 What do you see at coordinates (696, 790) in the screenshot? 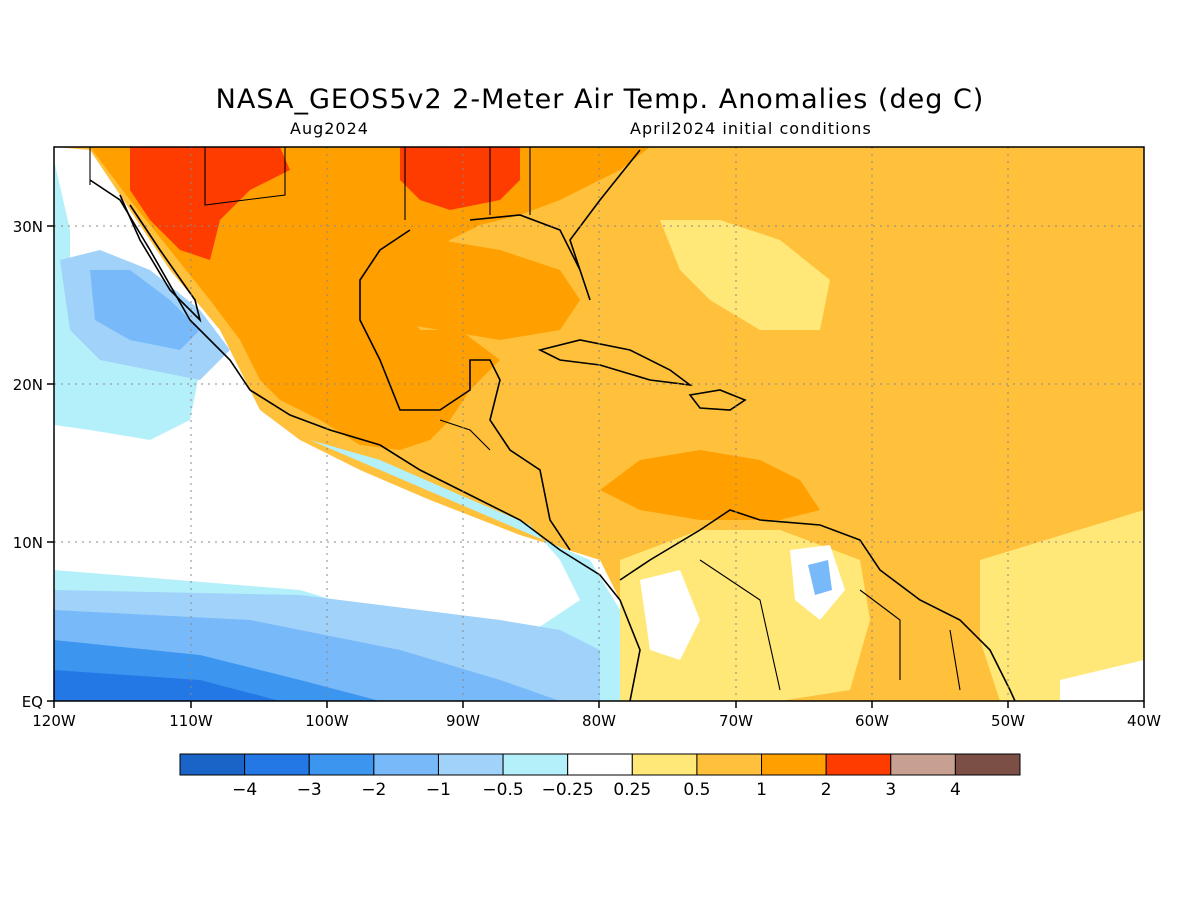
I see `colorbar-label: 0.5` at bounding box center [696, 790].